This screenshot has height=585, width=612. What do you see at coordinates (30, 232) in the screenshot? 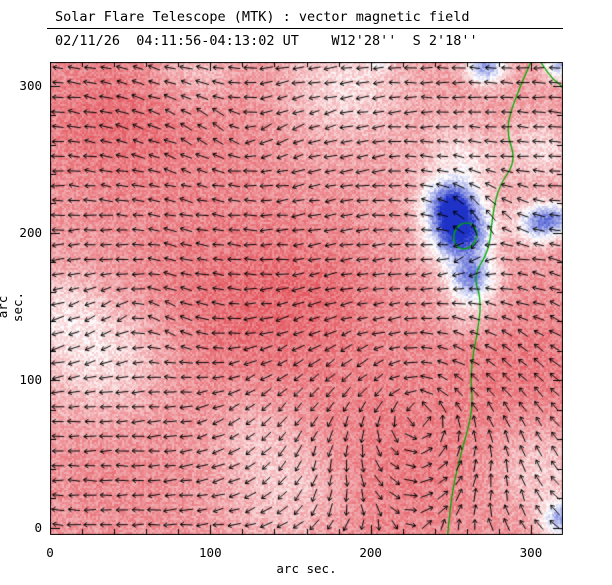
I see `y-tick-label: 200` at bounding box center [30, 232].